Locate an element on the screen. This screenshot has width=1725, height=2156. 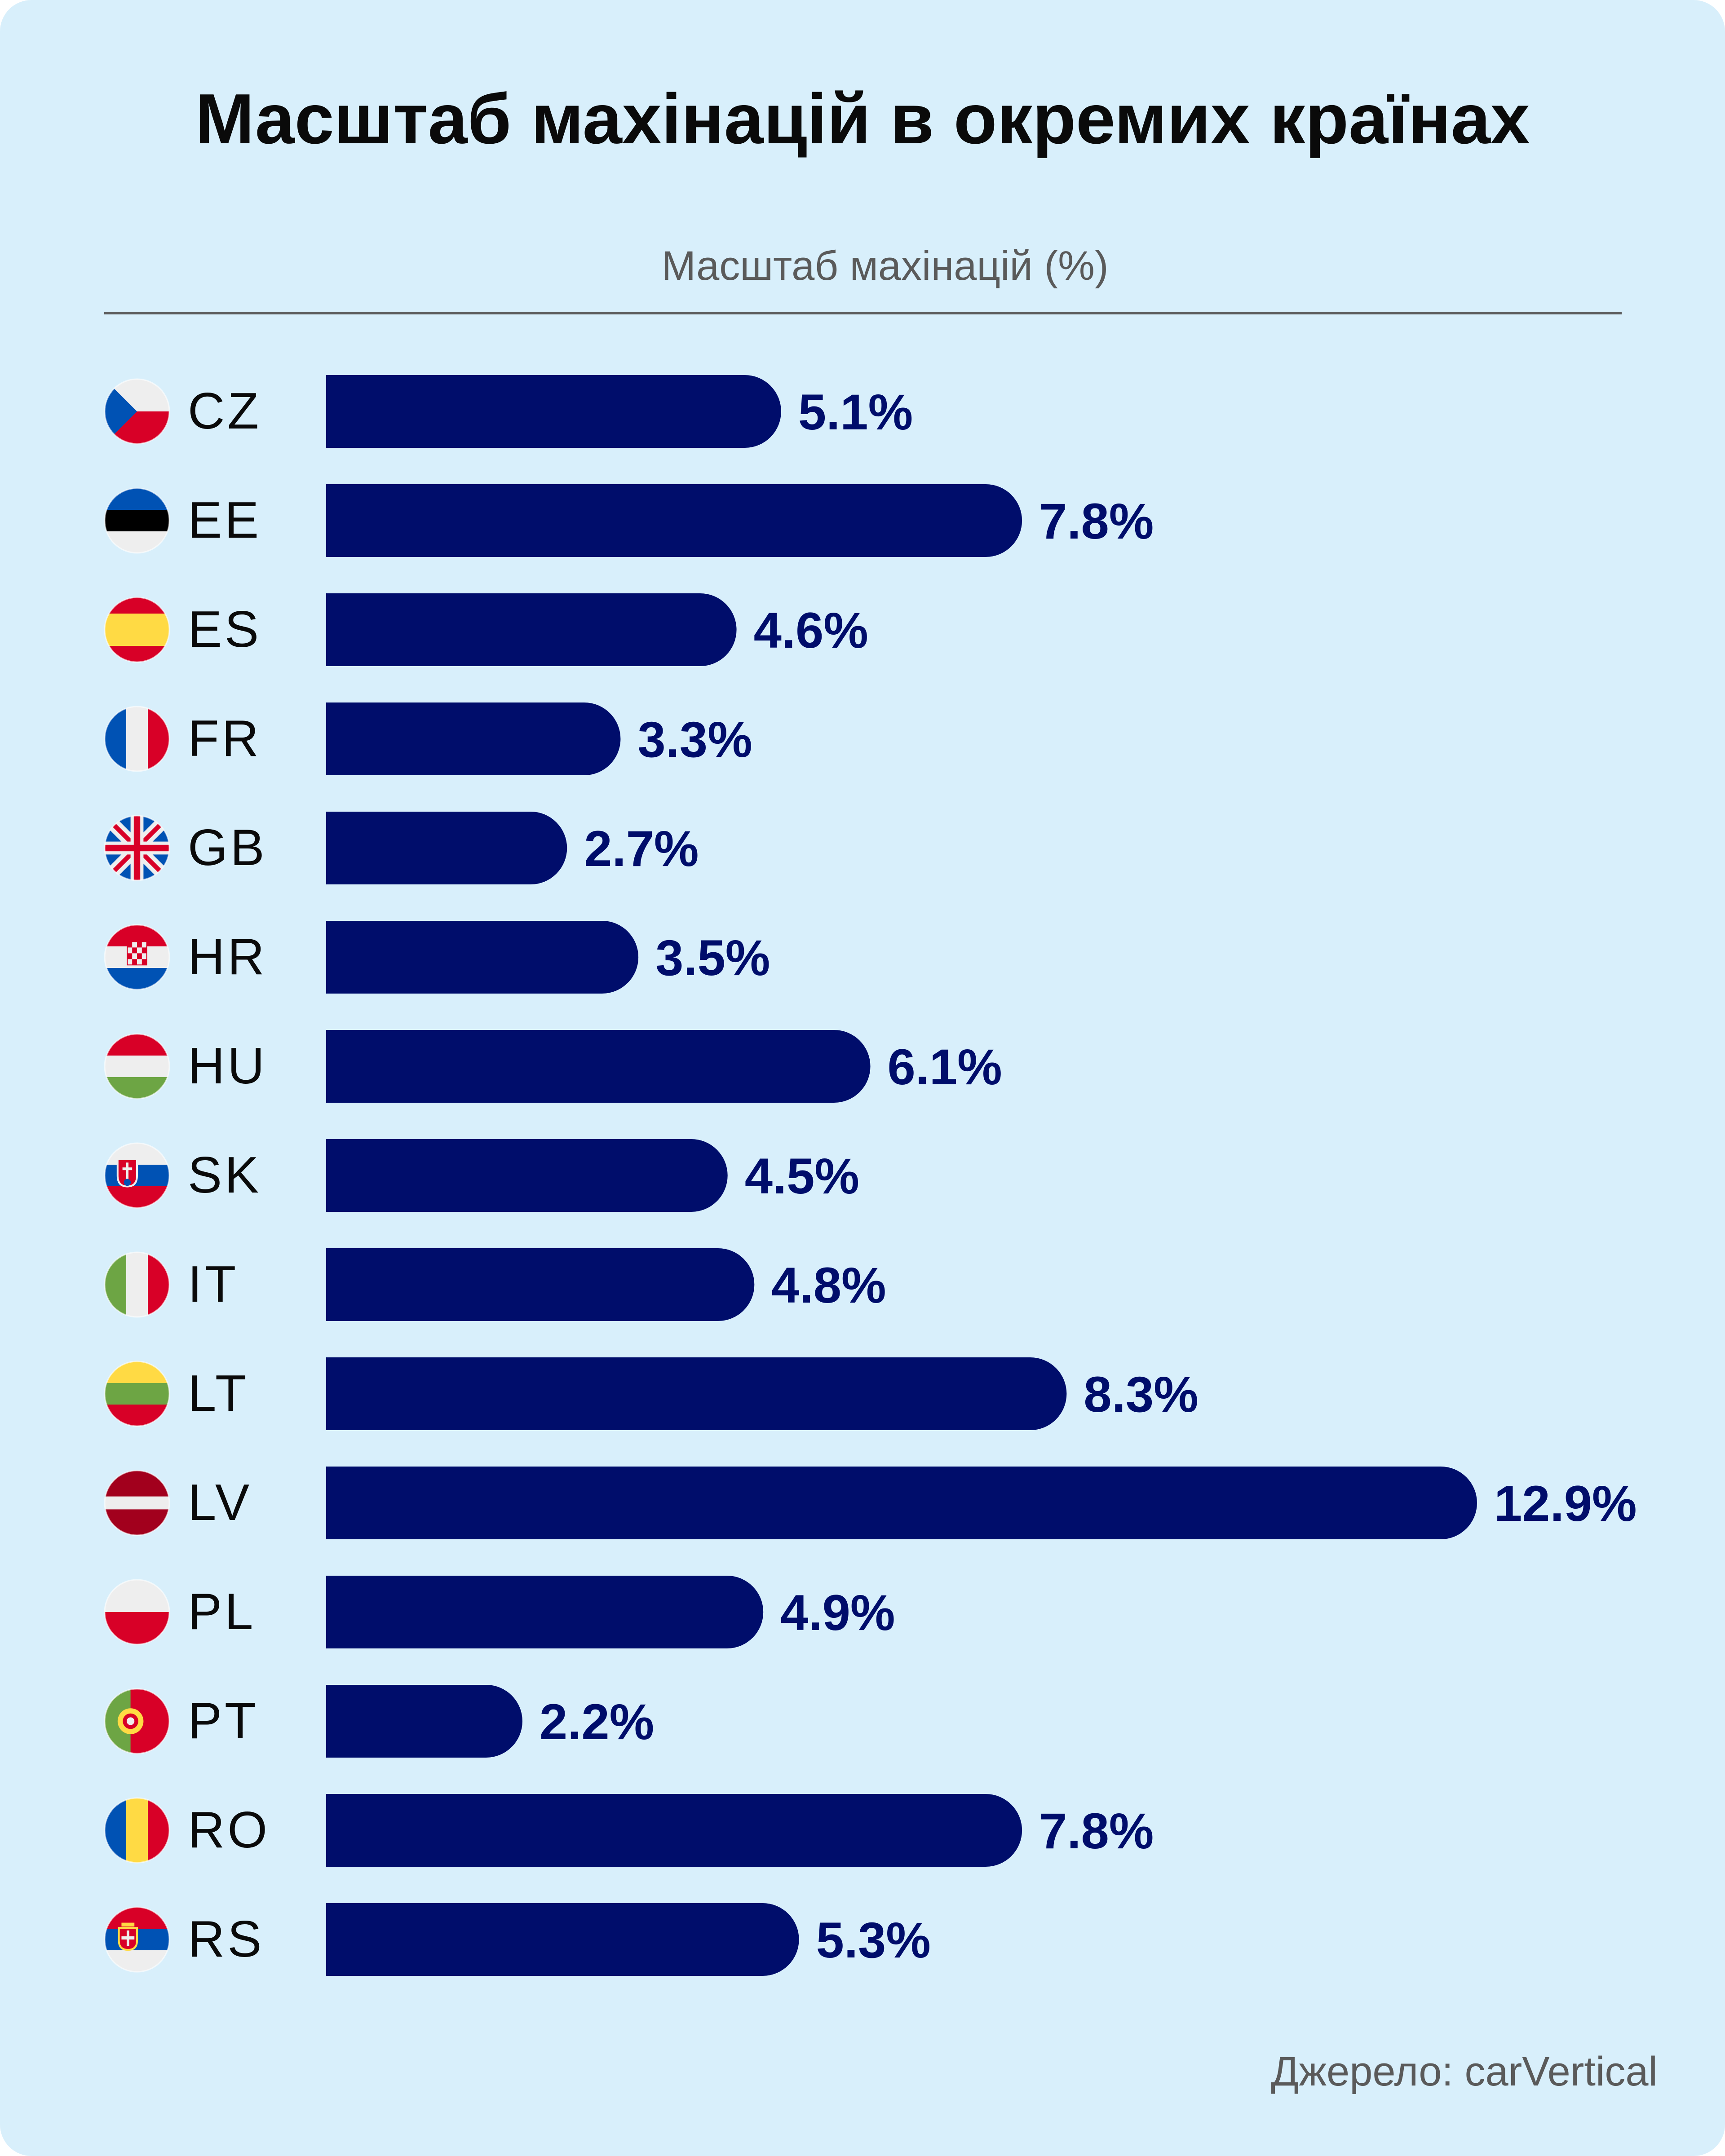
bar-sk is located at coordinates (527, 1175).